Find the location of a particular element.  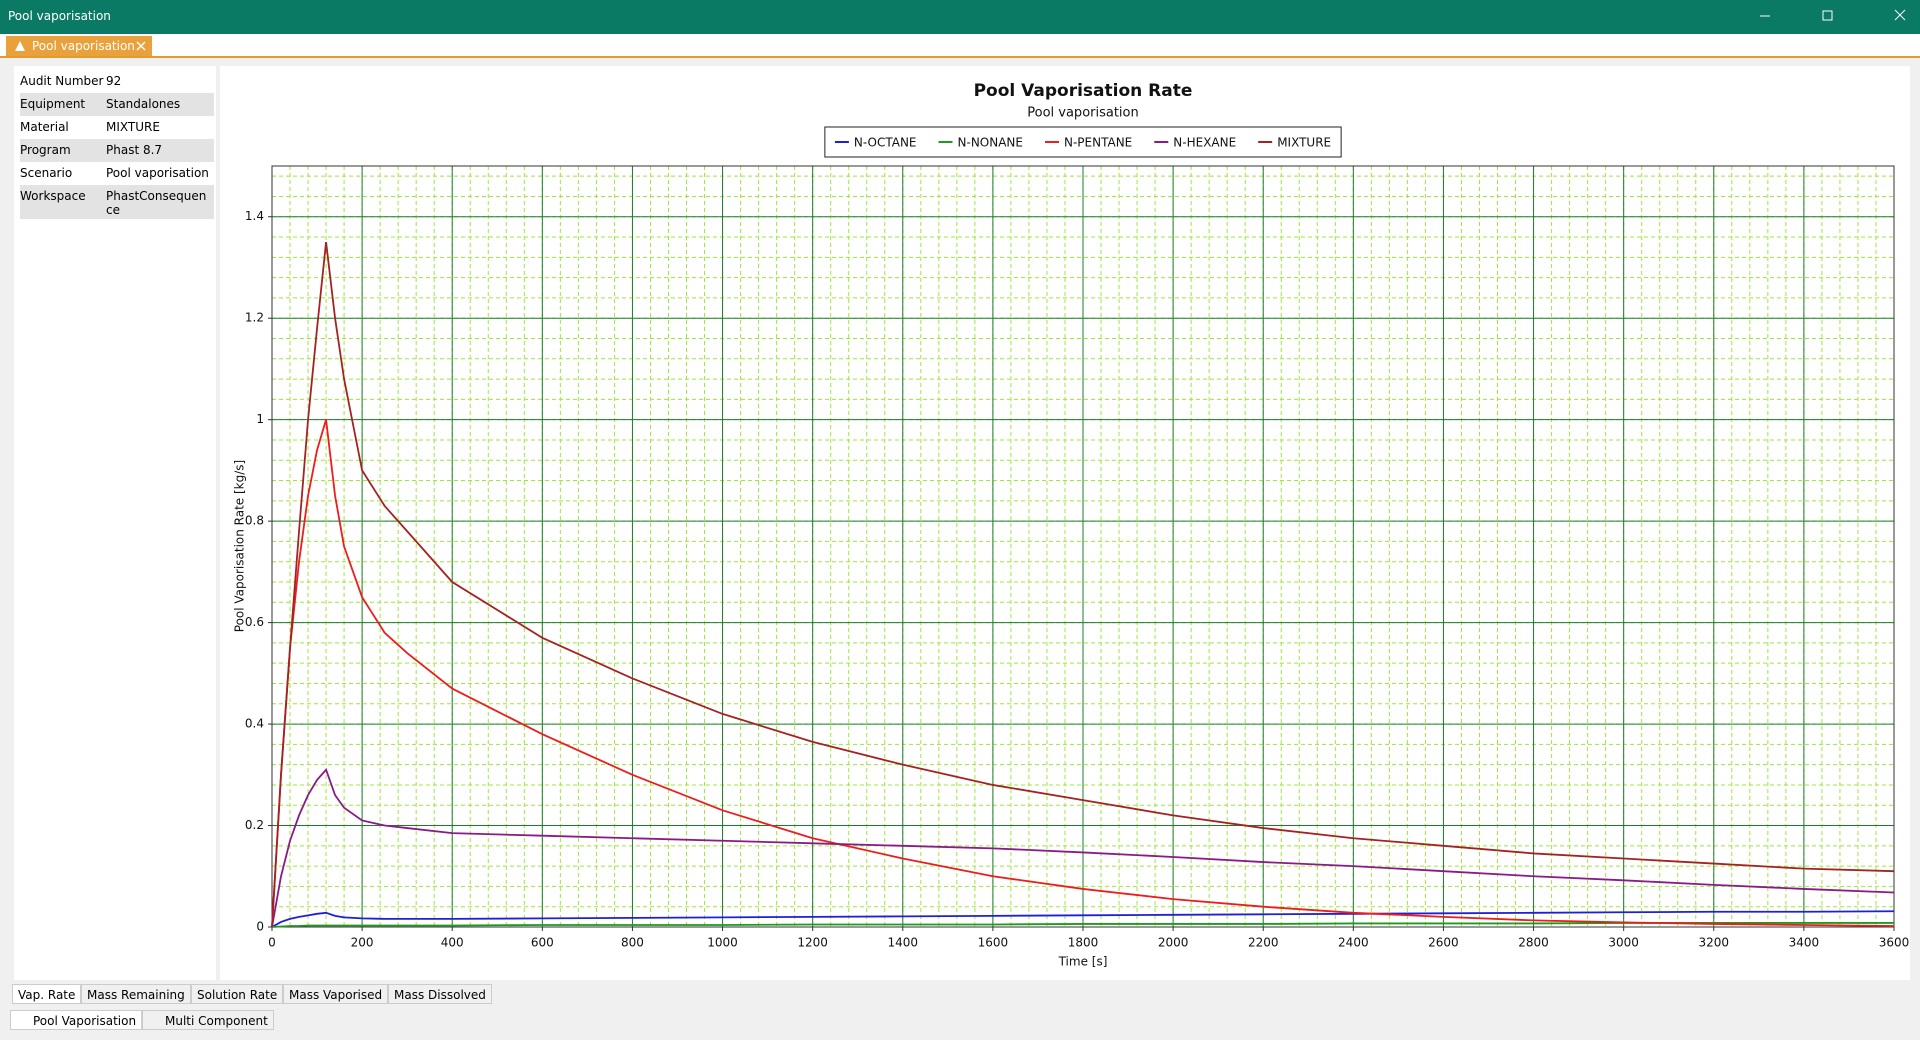

document-tab: Pool vaporisation is located at coordinates (79, 46).